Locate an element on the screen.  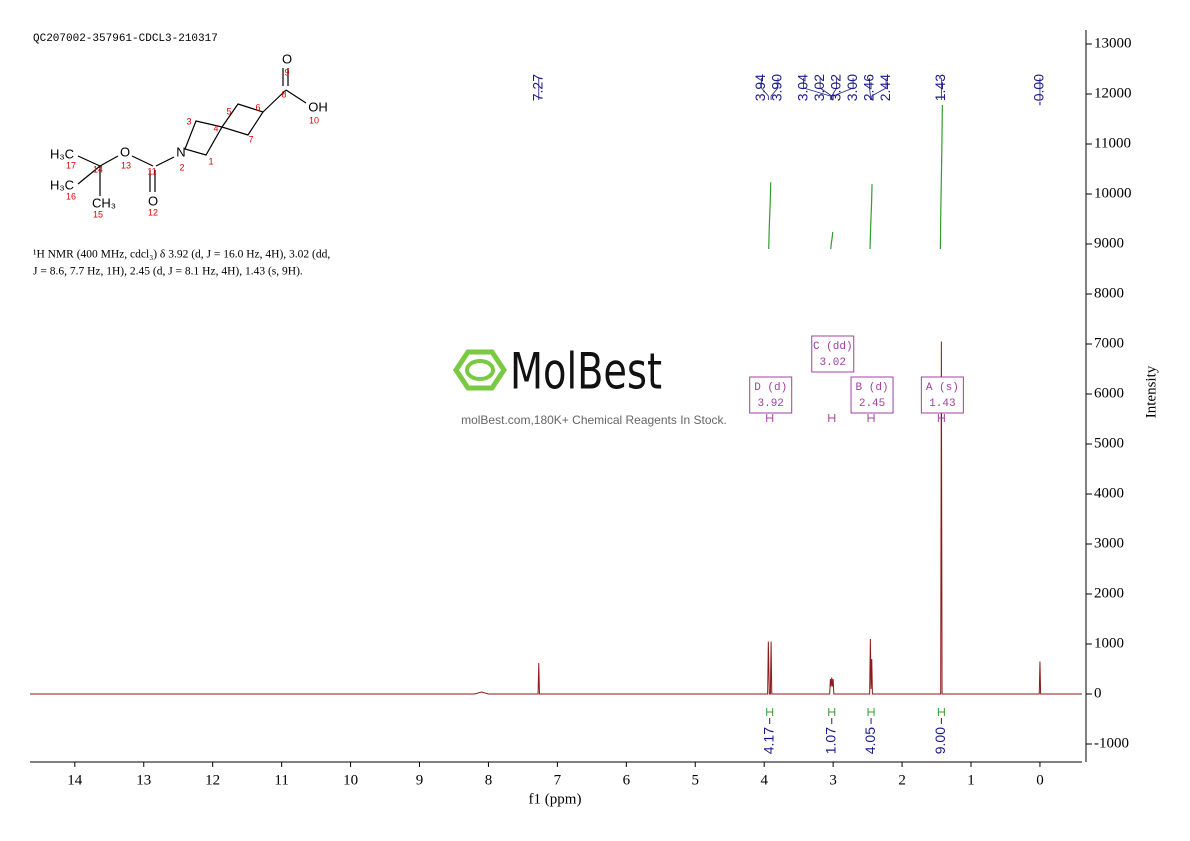
multiplet-label: B (d) is located at coordinates (872, 388).